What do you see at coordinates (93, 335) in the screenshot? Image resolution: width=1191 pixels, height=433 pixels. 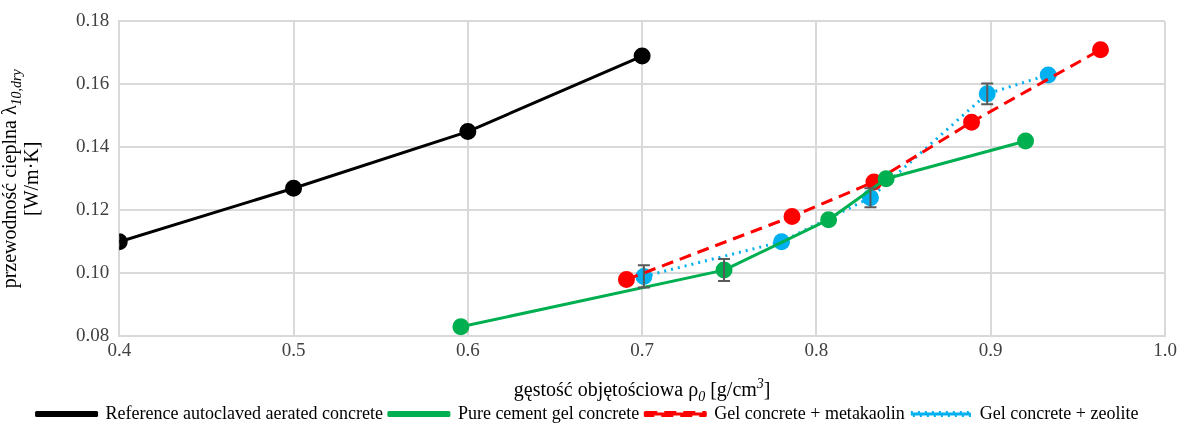 I see `y-tick-label: 0.08` at bounding box center [93, 335].